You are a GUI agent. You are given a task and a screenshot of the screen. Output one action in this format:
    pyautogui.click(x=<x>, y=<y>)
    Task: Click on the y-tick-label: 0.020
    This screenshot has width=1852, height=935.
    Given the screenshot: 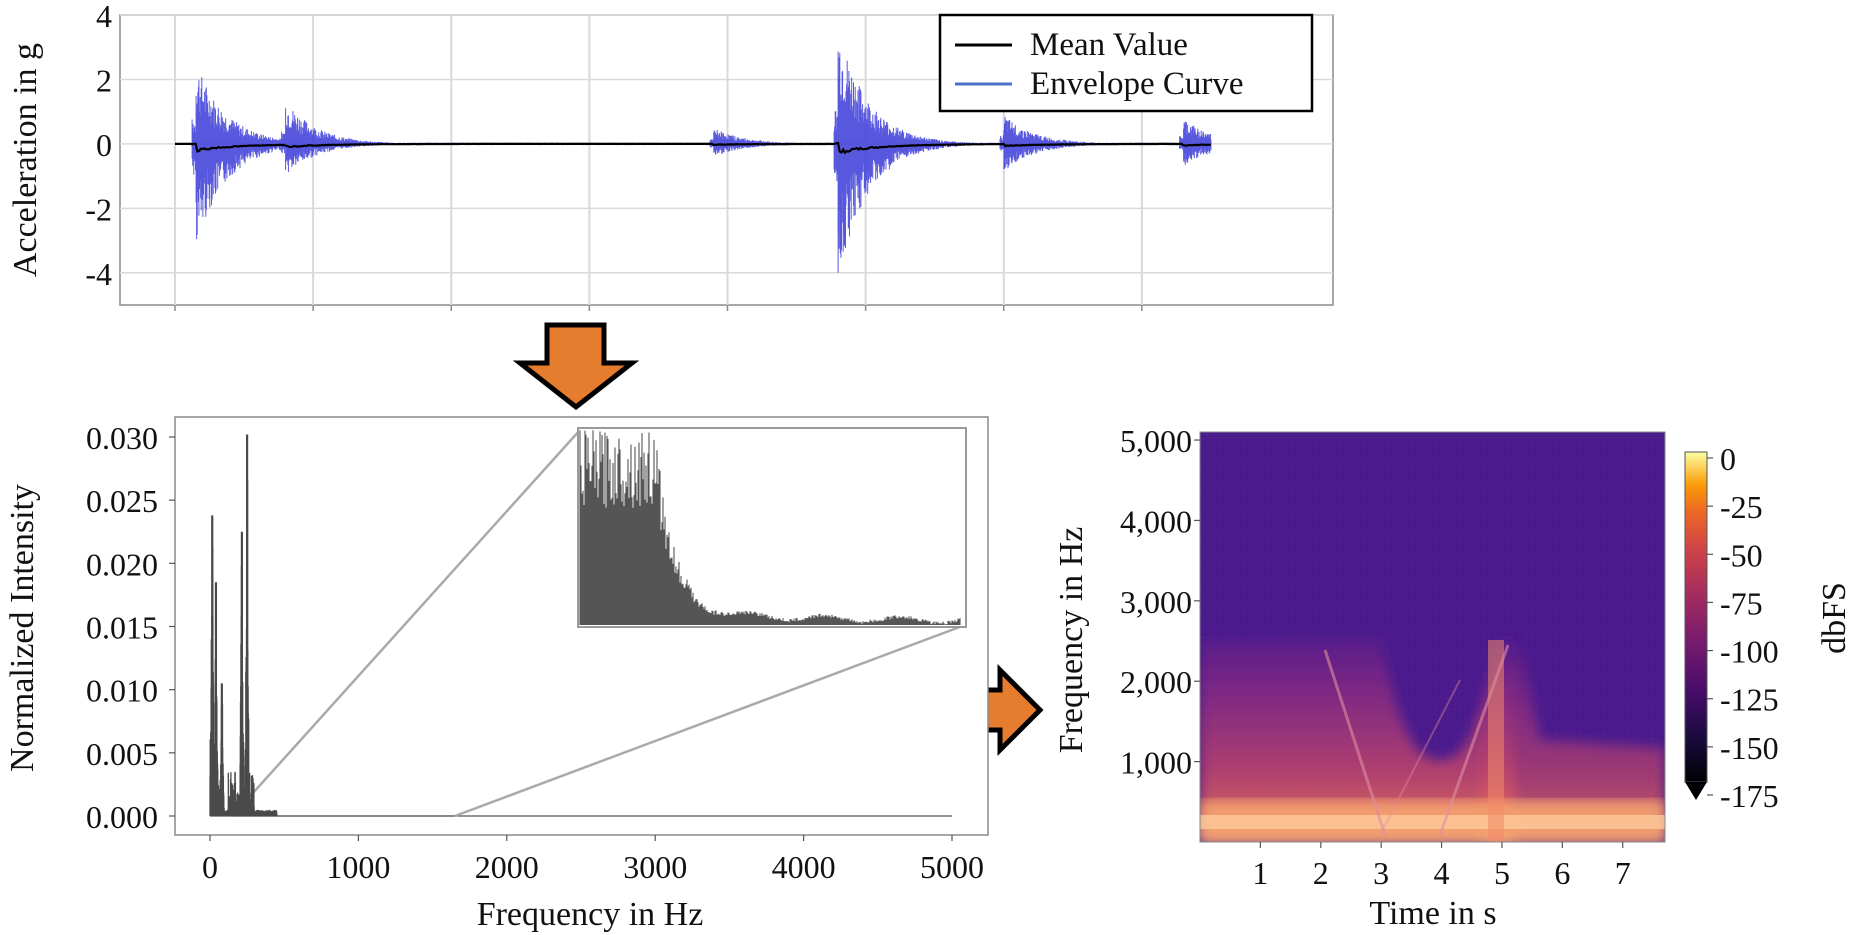 What is the action you would take?
    pyautogui.click(x=122, y=564)
    